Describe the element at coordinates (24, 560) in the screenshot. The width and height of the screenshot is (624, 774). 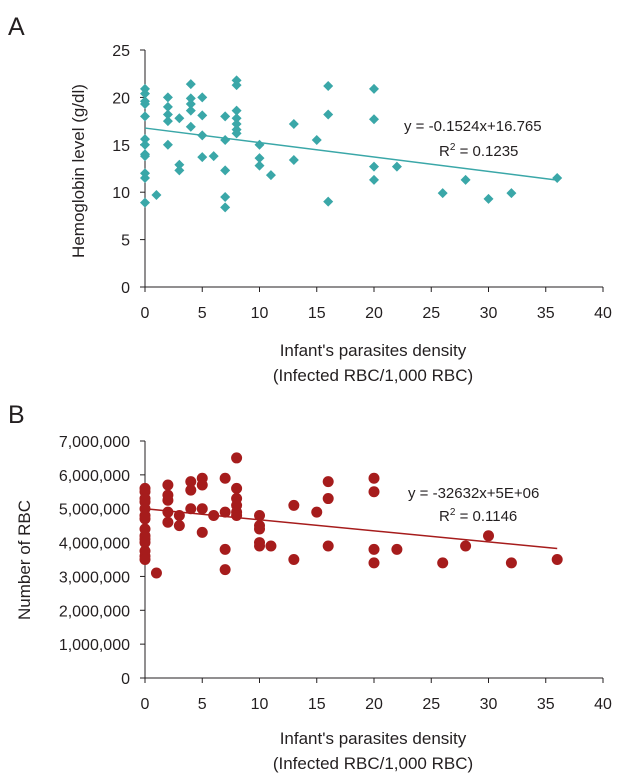
I see `panel-b-y-axis-title: Number of RBC` at that location.